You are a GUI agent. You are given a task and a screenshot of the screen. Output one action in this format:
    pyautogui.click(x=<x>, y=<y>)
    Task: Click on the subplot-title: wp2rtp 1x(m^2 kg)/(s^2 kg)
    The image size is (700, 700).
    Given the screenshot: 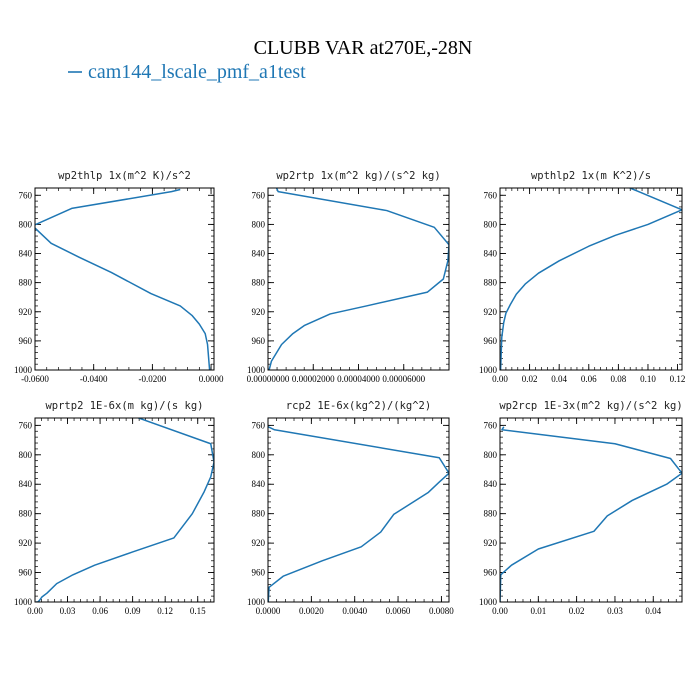 What is the action you would take?
    pyautogui.click(x=358, y=176)
    